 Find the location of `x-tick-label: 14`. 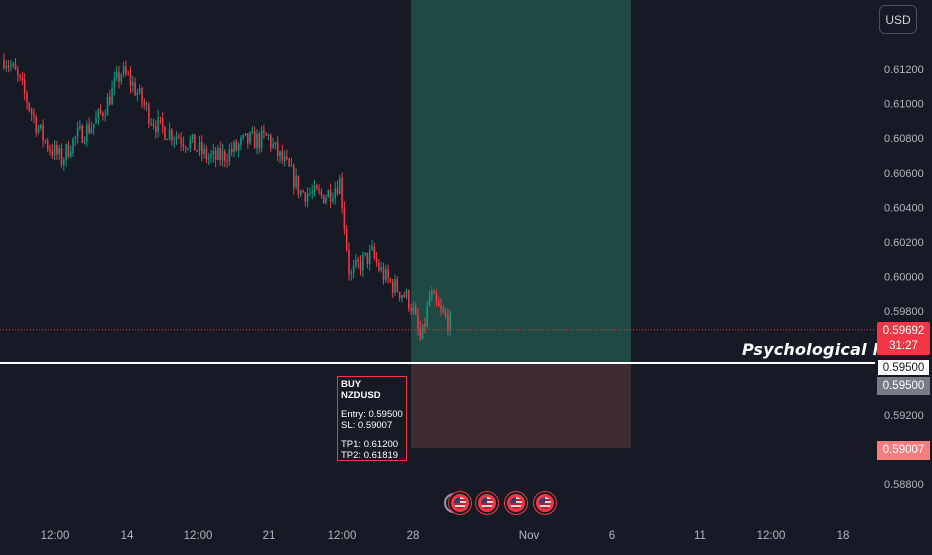

x-tick-label: 14 is located at coordinates (127, 536).